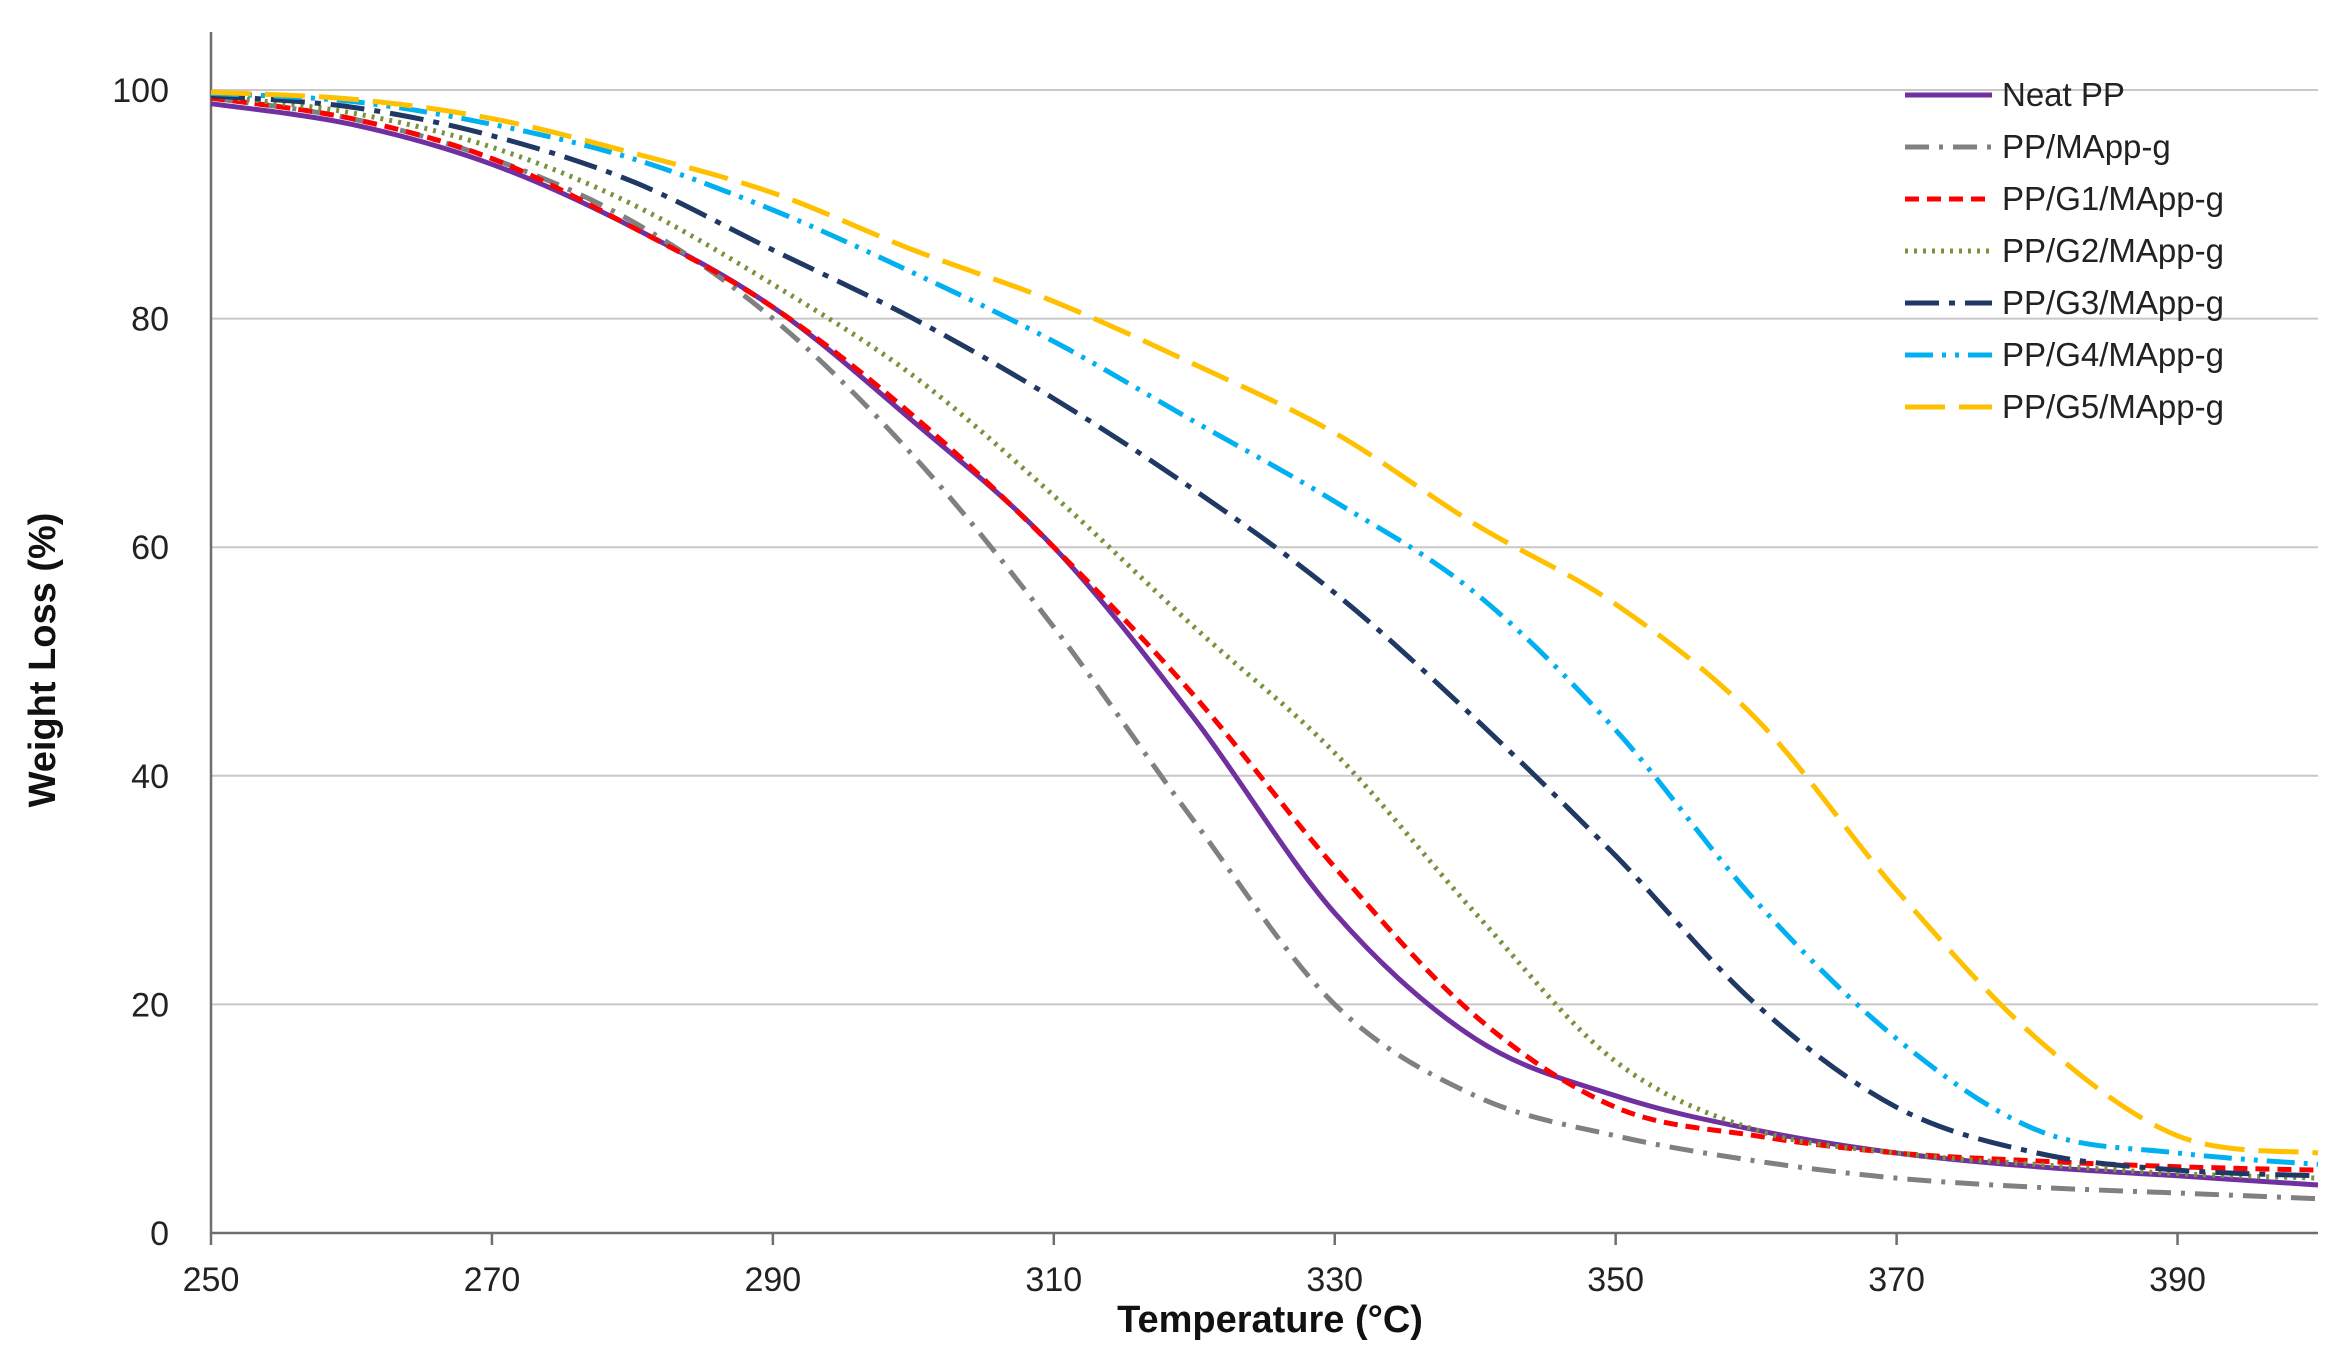  I want to click on x-tick-label: 250, so click(211, 1280).